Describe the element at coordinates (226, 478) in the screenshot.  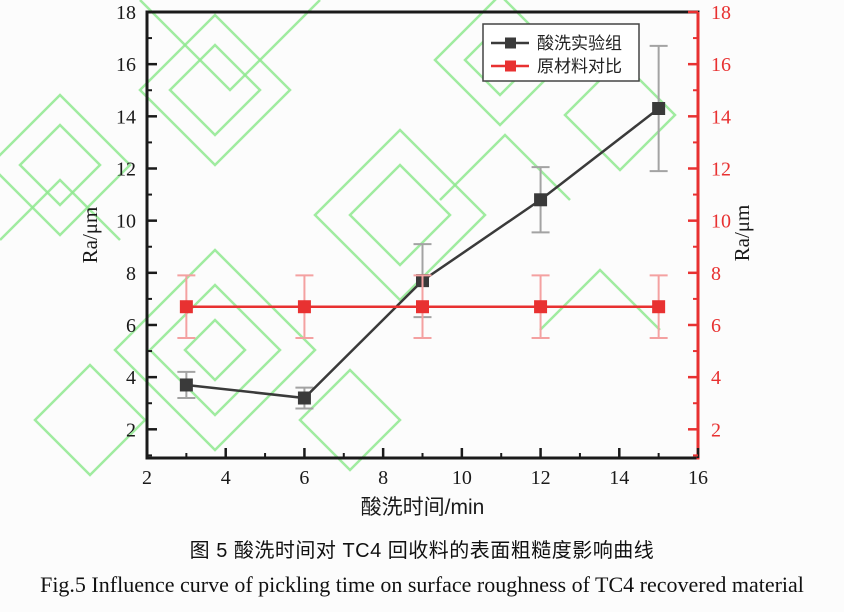
I see `x-tick-label: 4` at that location.